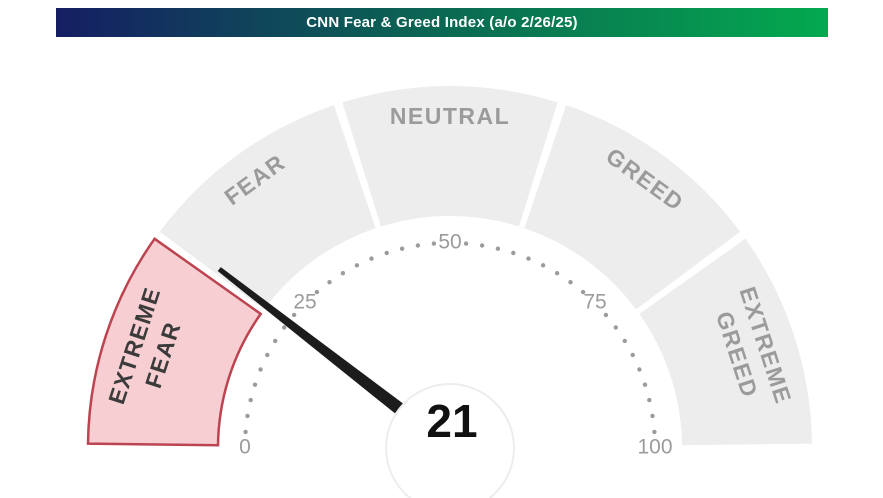  What do you see at coordinates (449, 242) in the screenshot?
I see `gauge-tick-label: 50` at bounding box center [449, 242].